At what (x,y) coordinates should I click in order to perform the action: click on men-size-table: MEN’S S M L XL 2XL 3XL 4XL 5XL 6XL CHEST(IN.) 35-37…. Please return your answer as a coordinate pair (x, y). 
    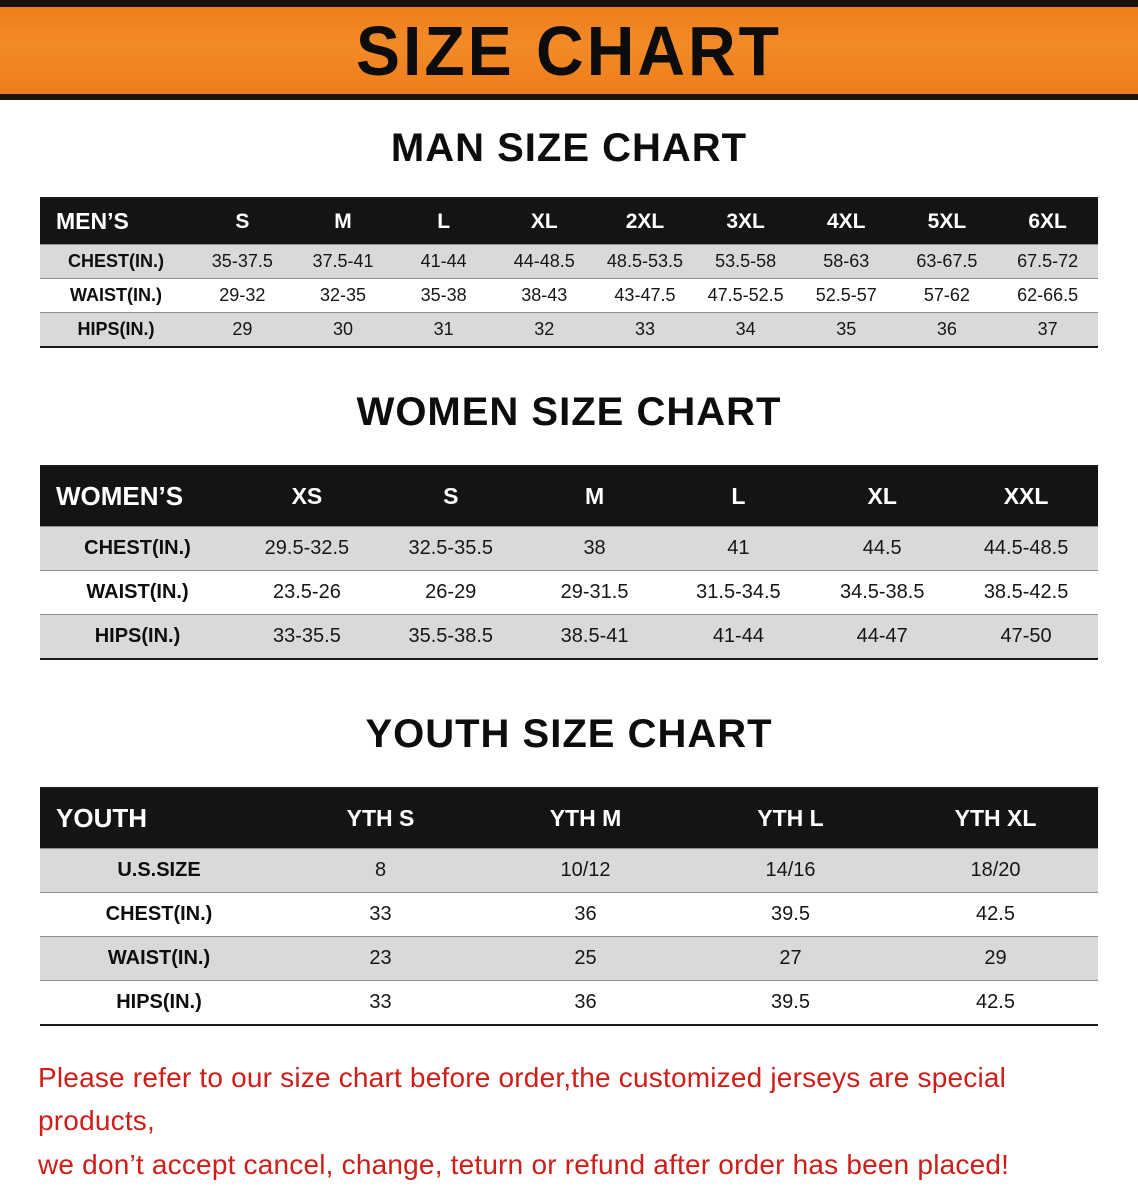
    Looking at the image, I should click on (569, 272).